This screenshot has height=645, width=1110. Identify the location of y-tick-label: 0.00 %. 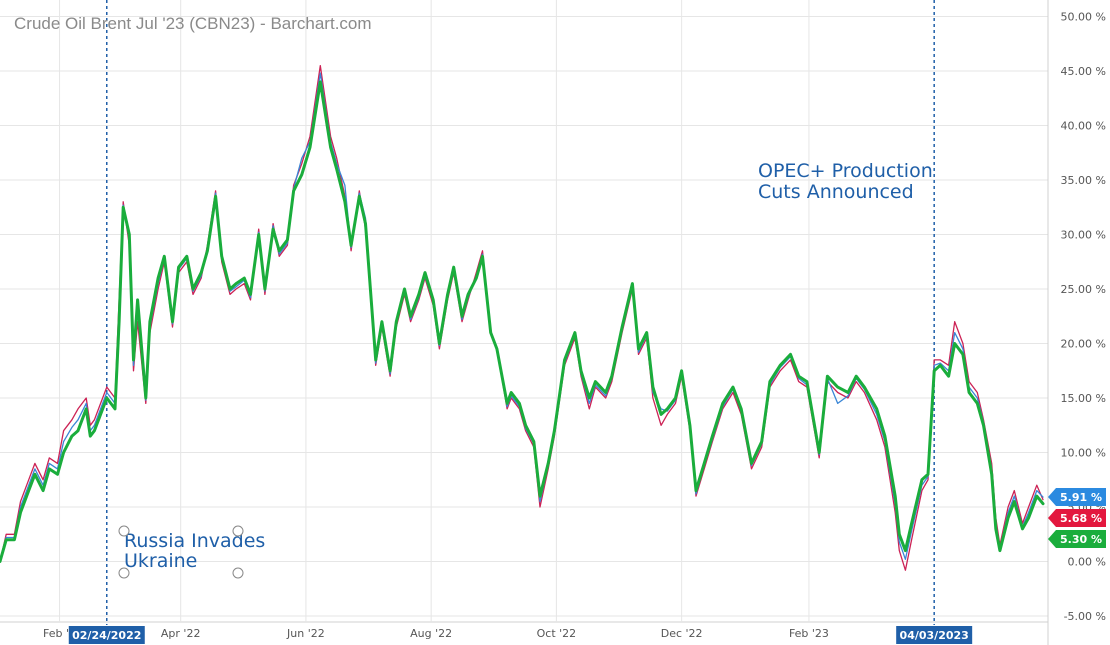
(1087, 562).